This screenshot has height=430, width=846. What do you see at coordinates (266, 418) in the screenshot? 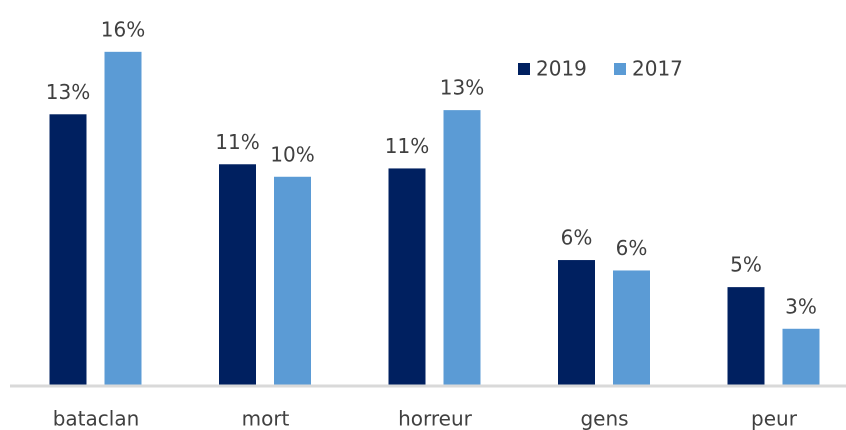
I see `x-tick-label: mort` at bounding box center [266, 418].